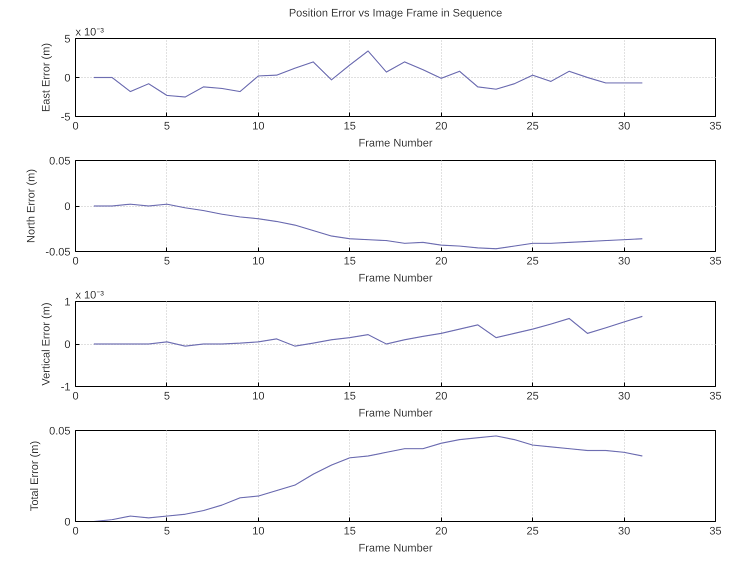  Describe the element at coordinates (90, 32) in the screenshot. I see `annotation: x 10⁻³` at that location.